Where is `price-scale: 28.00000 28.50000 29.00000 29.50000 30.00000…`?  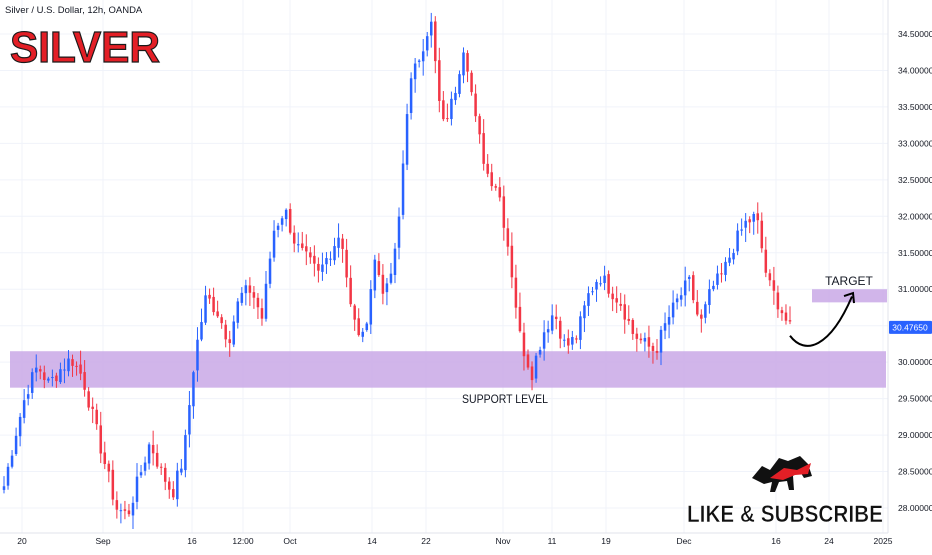
price-scale: 28.00000 28.50000 29.00000 29.50000 30.00000… is located at coordinates (915, 271).